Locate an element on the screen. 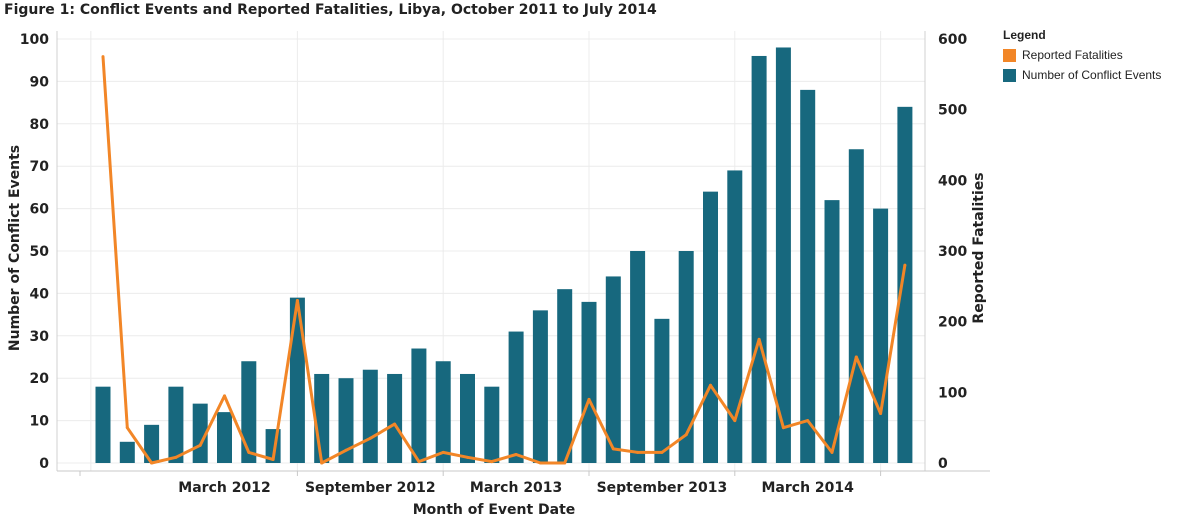 Image resolution: width=1178 pixels, height=530 pixels. right-tick-label: 500 is located at coordinates (952, 111).